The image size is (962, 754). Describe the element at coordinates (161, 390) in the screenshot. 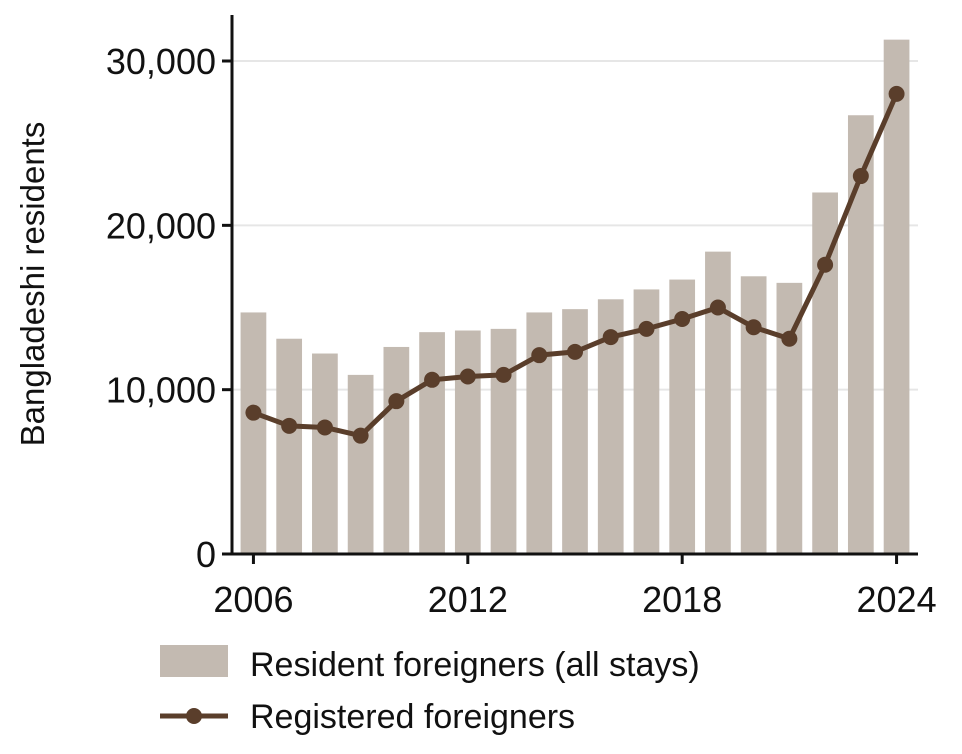

I see `y-tick-label-10000: 10,000` at that location.